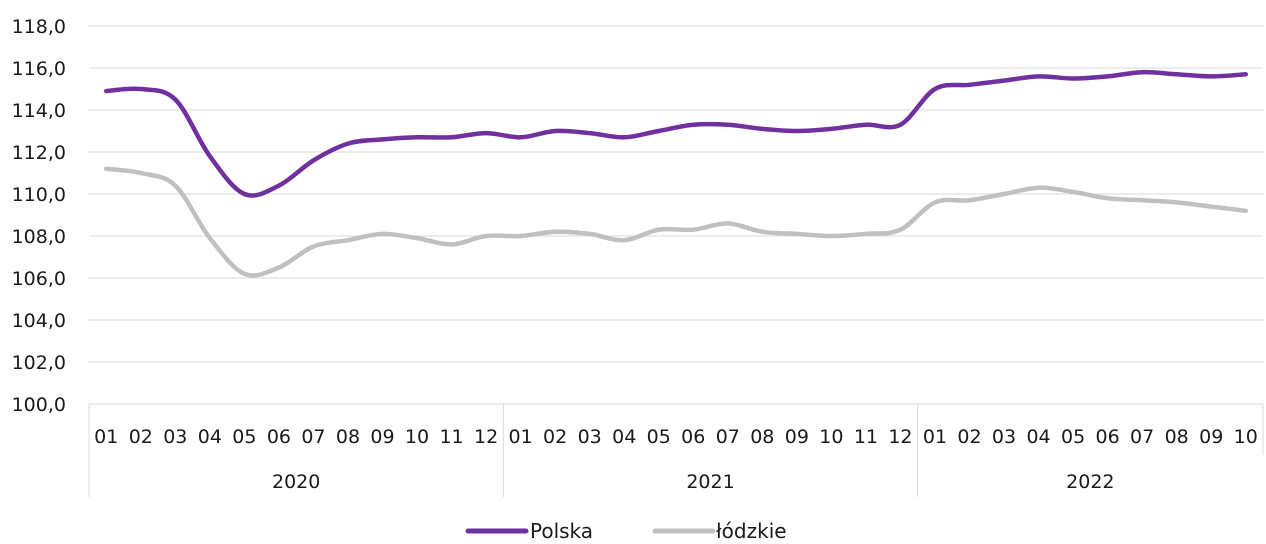 Image resolution: width=1266 pixels, height=544 pixels. I want to click on y-tick-label: 102,0, so click(39, 363).